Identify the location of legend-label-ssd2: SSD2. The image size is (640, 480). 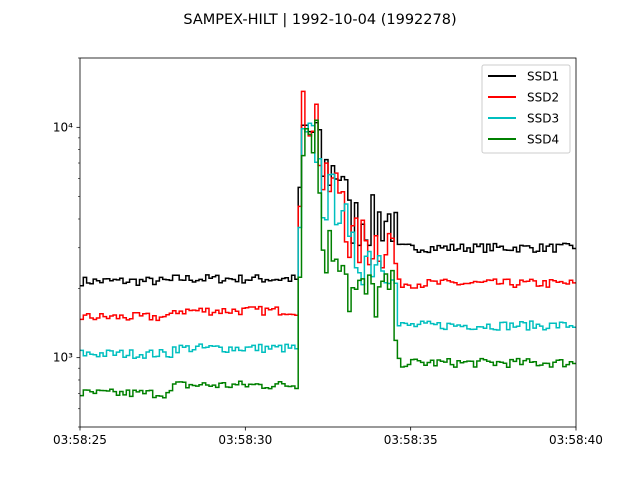
(543, 98).